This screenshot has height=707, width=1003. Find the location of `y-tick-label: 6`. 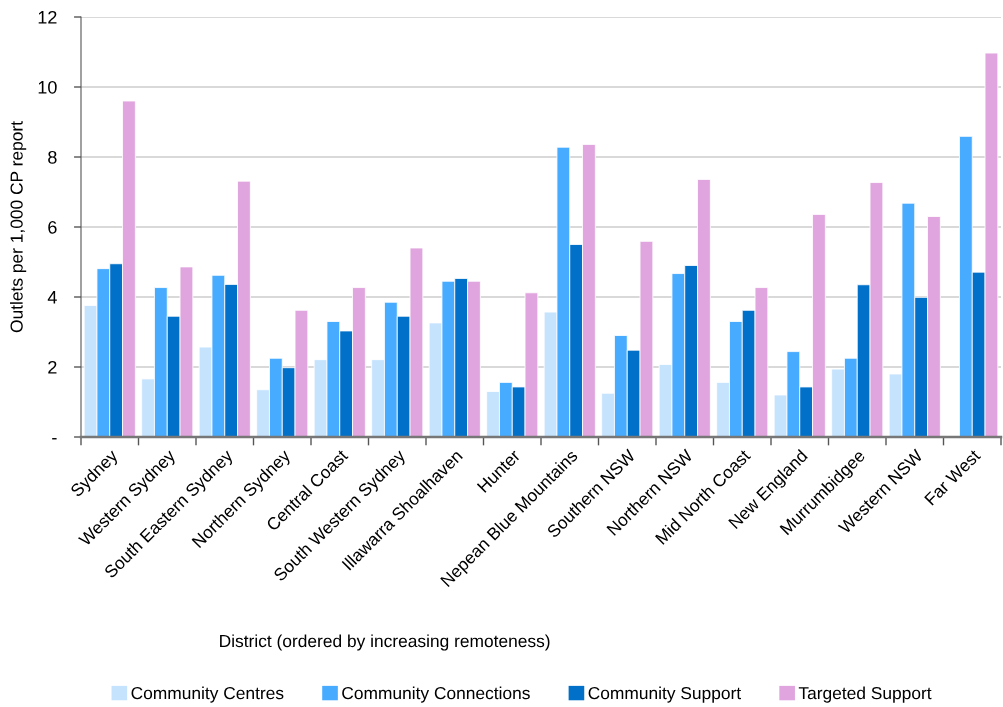

y-tick-label: 6 is located at coordinates (52, 227).